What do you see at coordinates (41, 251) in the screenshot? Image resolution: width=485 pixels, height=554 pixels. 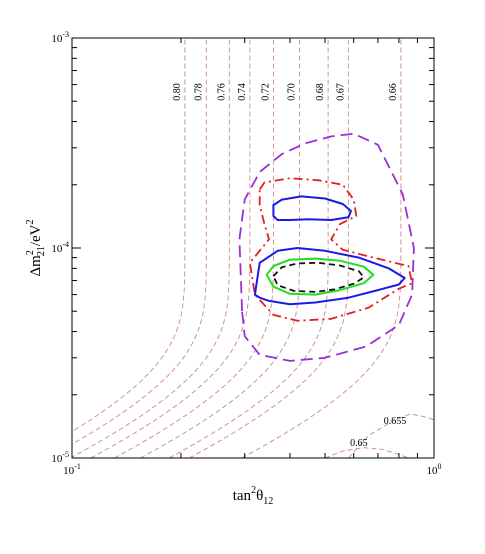 I see `y-title-sub: 21` at bounding box center [41, 251].